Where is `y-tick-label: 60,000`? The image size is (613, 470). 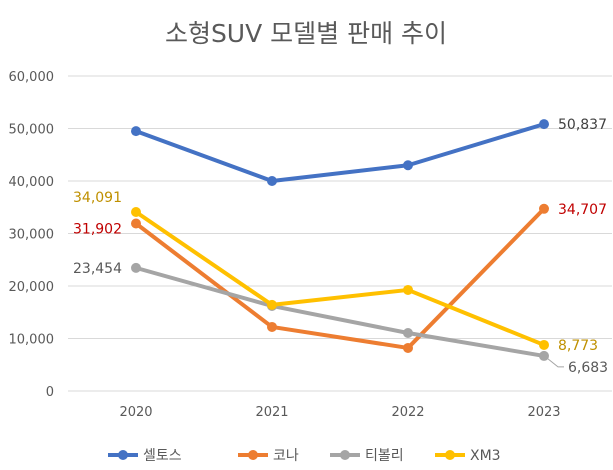 y-tick-label: 60,000 is located at coordinates (32, 77).